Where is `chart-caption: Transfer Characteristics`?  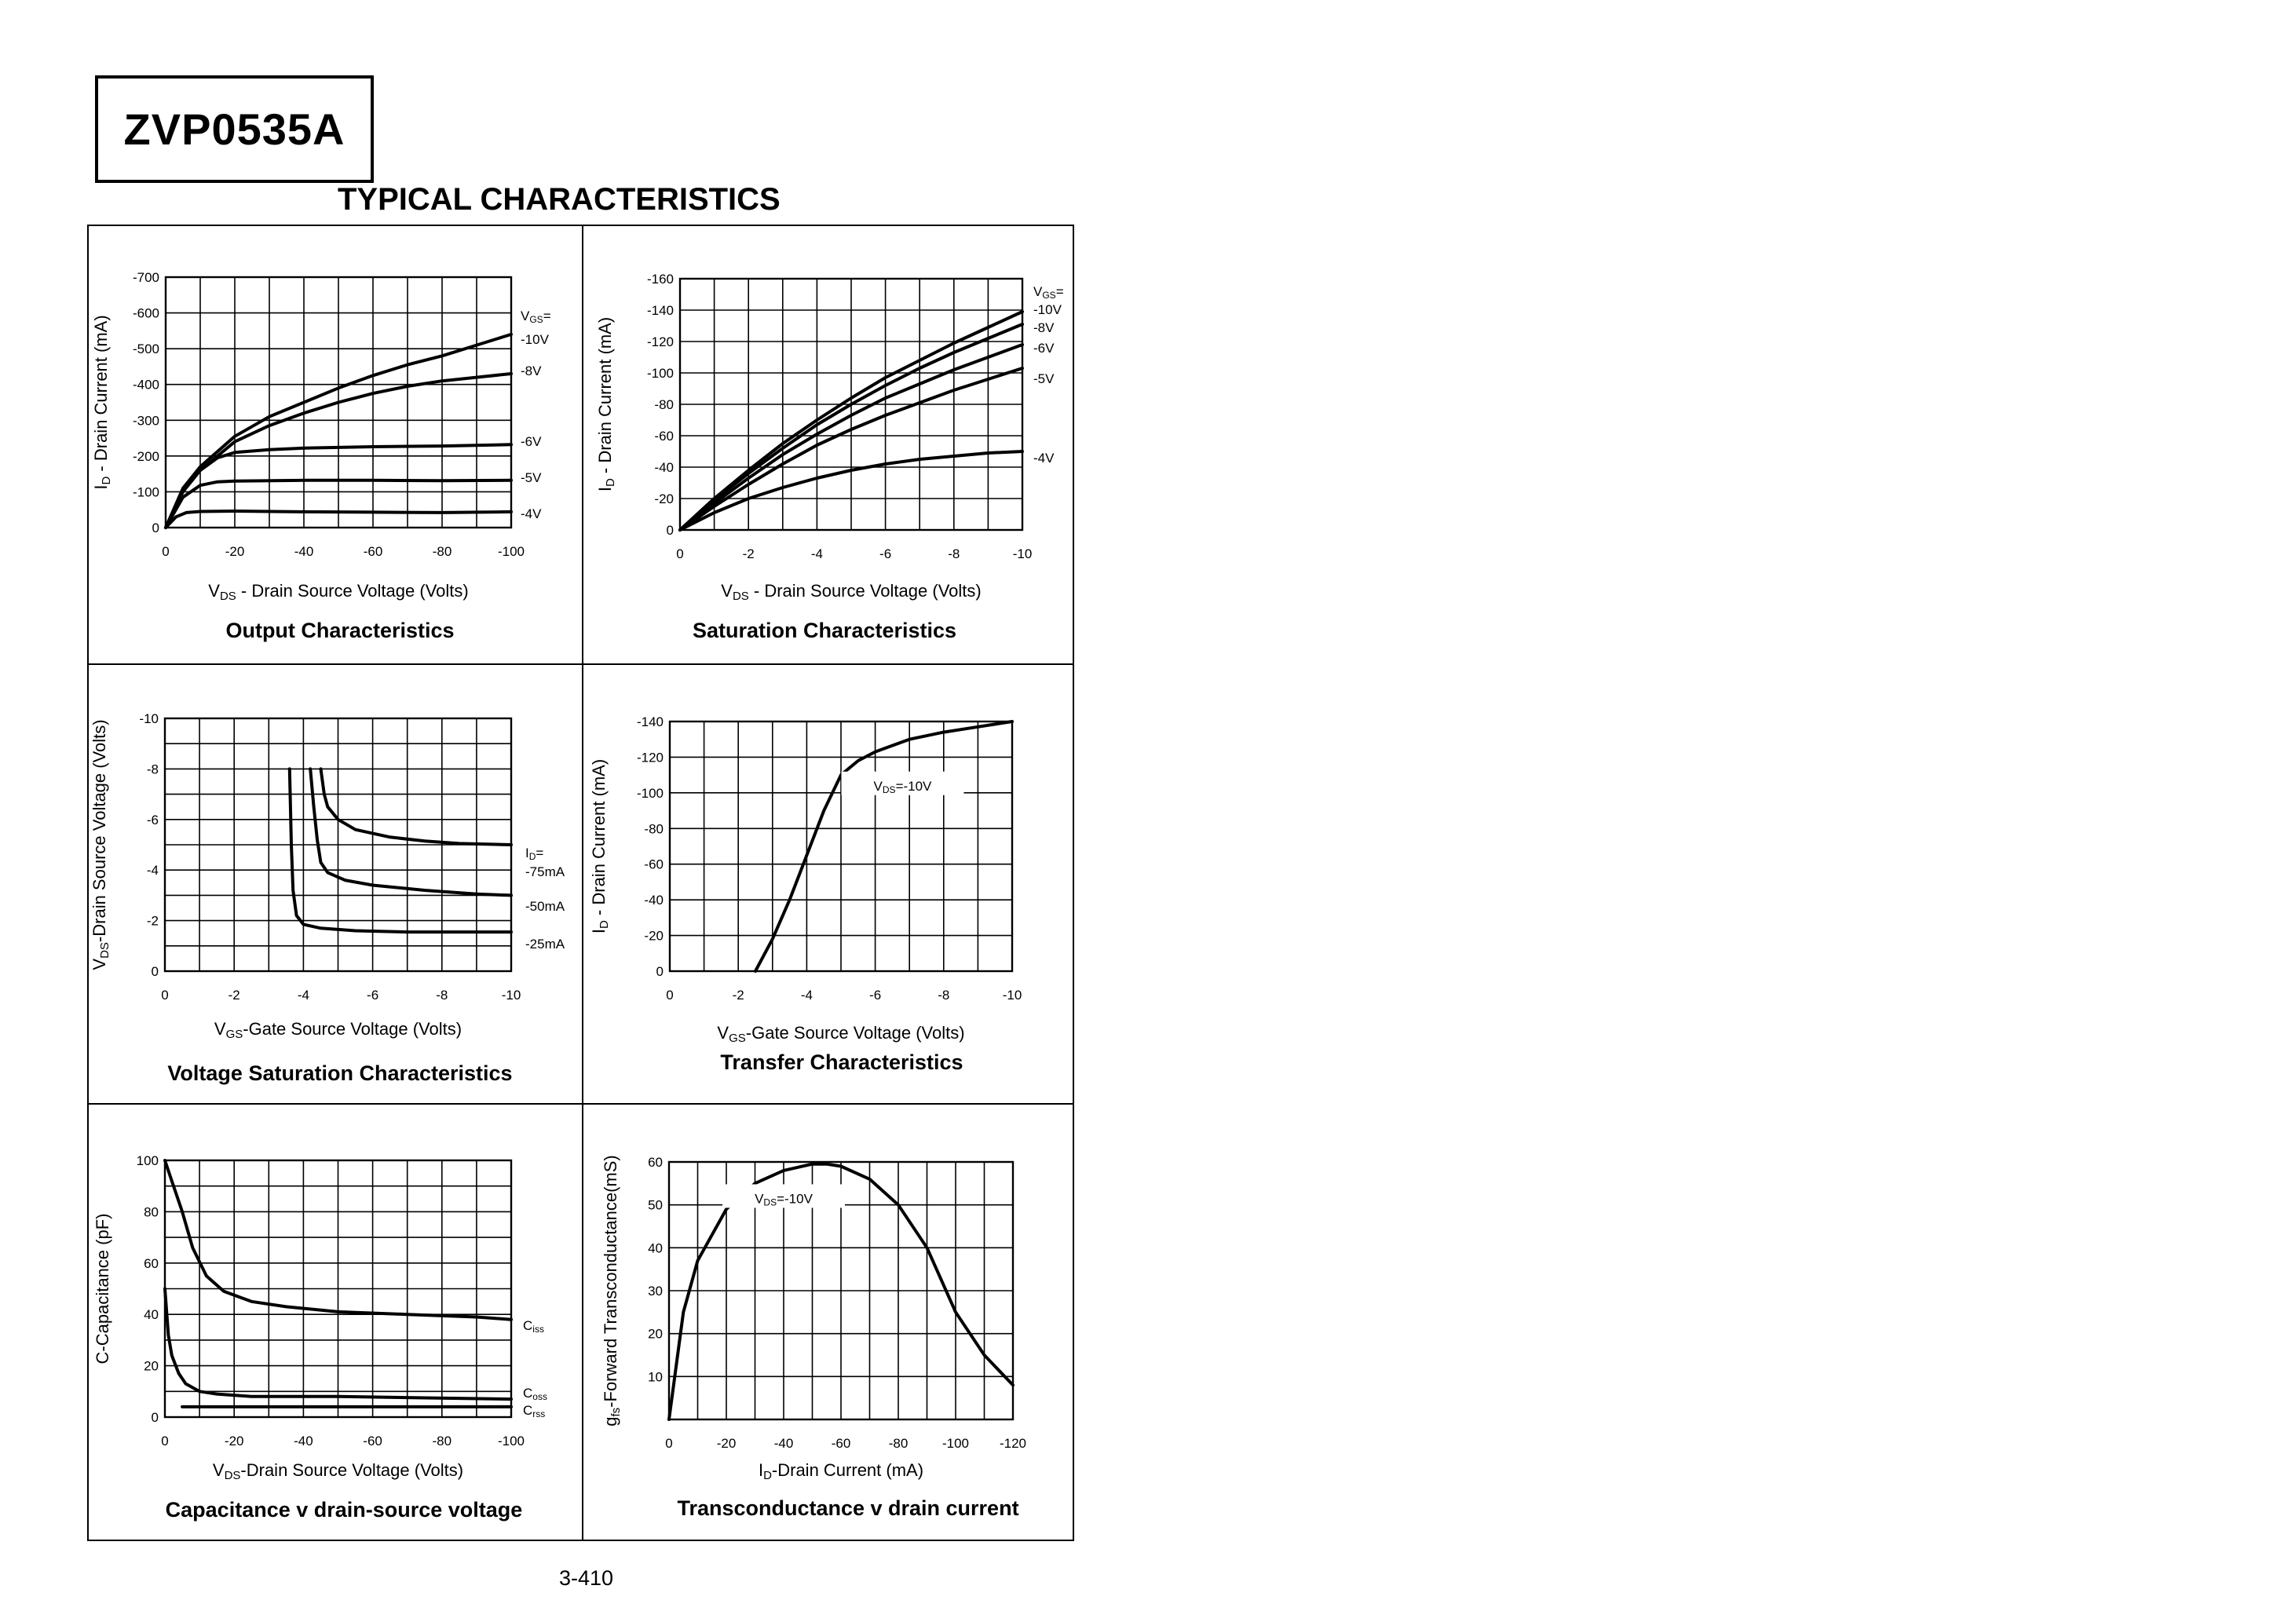
chart-caption: Transfer Characteristics is located at coordinates (842, 1062).